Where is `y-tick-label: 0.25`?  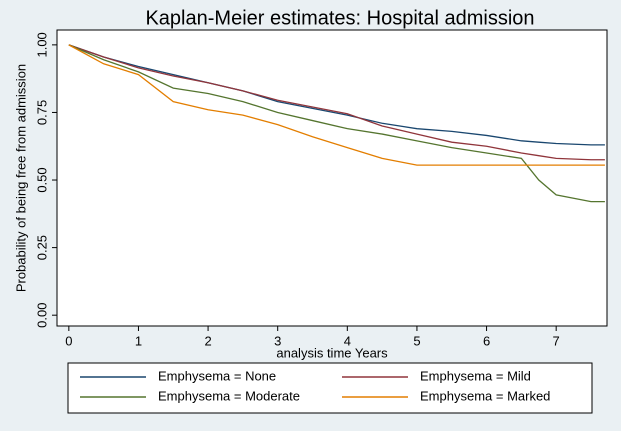
y-tick-label: 0.25 is located at coordinates (41, 247).